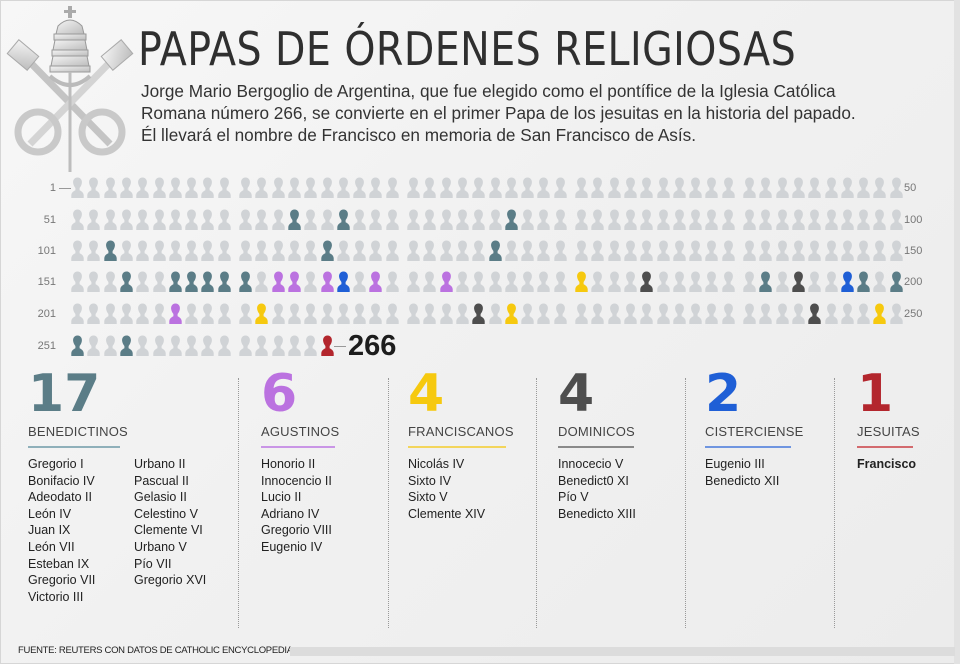  I want to click on order-name: CISTERCIENSE, so click(754, 436).